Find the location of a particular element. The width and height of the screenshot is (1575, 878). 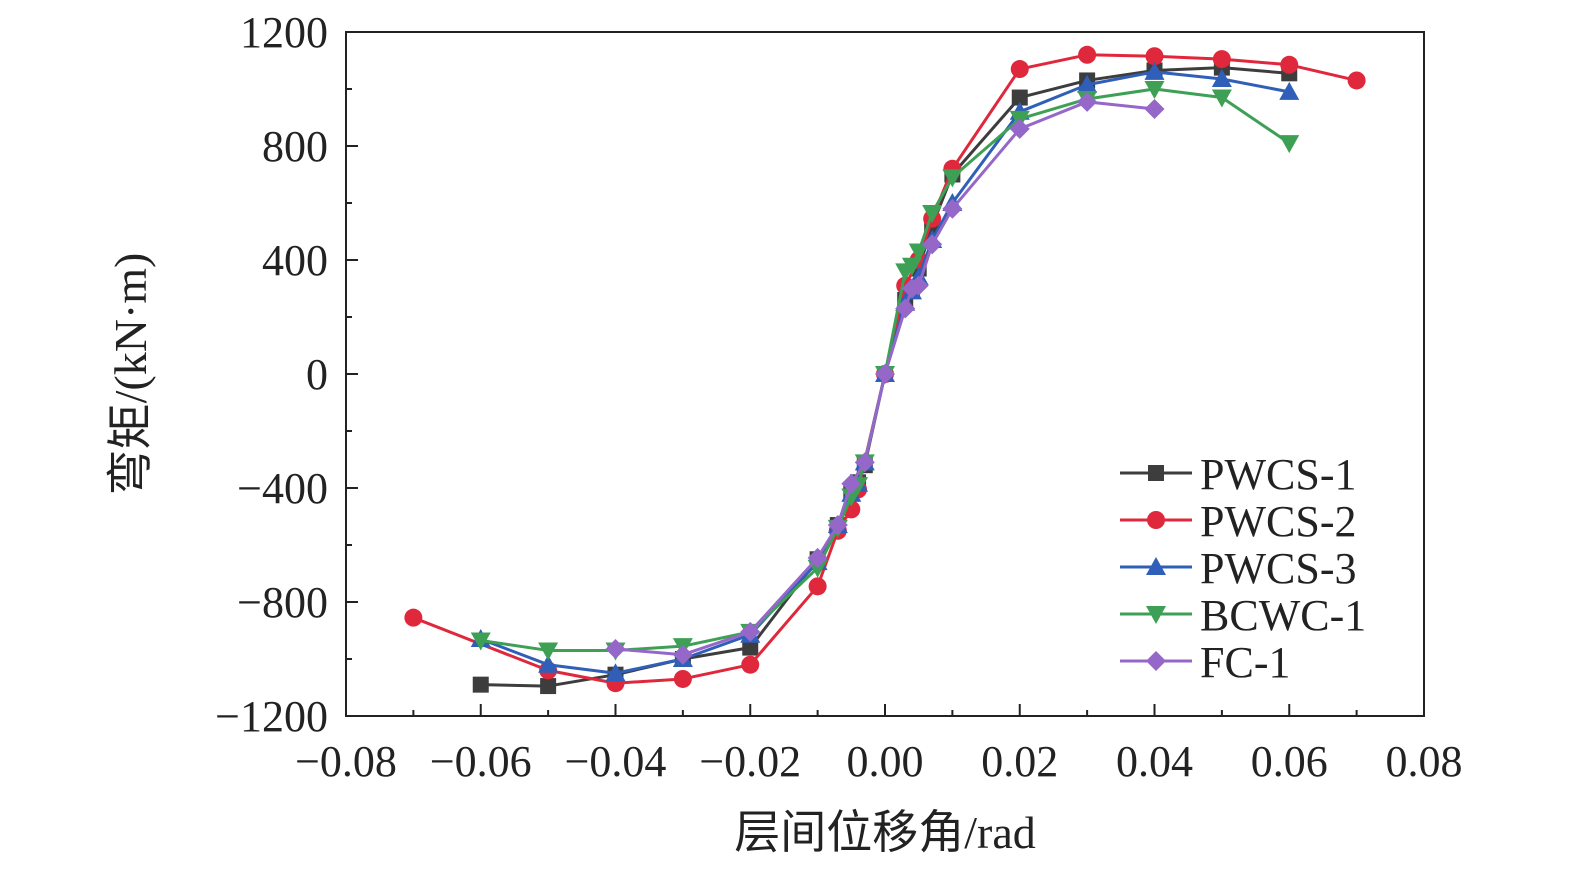

x-tick-label: 0.00 is located at coordinates (885, 761).